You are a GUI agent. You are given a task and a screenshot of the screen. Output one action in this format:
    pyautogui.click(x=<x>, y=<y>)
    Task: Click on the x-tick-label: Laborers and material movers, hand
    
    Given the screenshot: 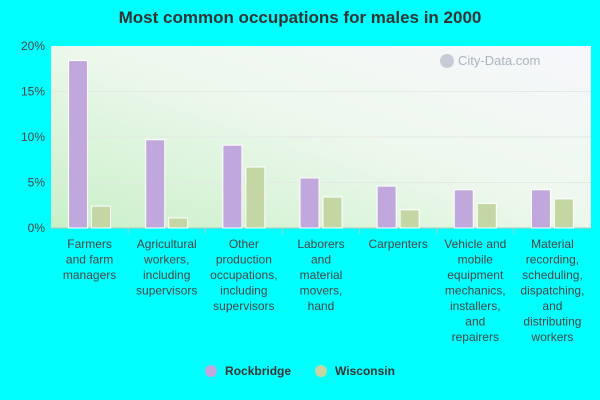 What is the action you would take?
    pyautogui.click(x=320, y=275)
    